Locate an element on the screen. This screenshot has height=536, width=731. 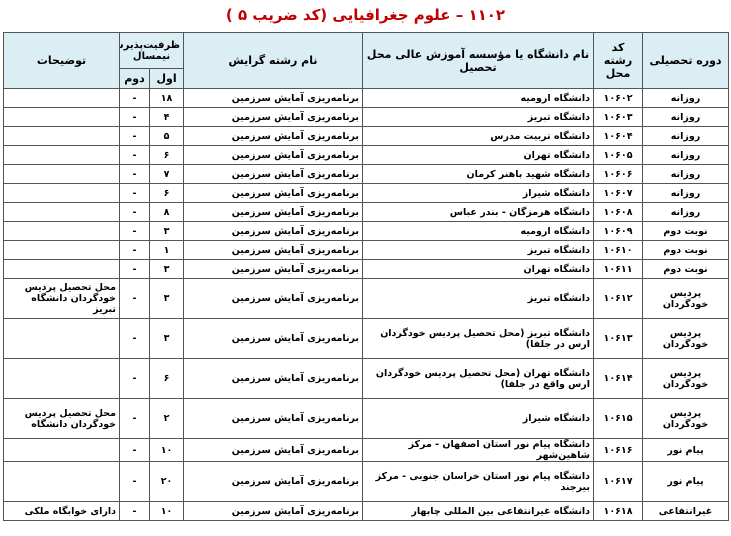
cell-first: ۱۰ is located at coordinates (167, 511).